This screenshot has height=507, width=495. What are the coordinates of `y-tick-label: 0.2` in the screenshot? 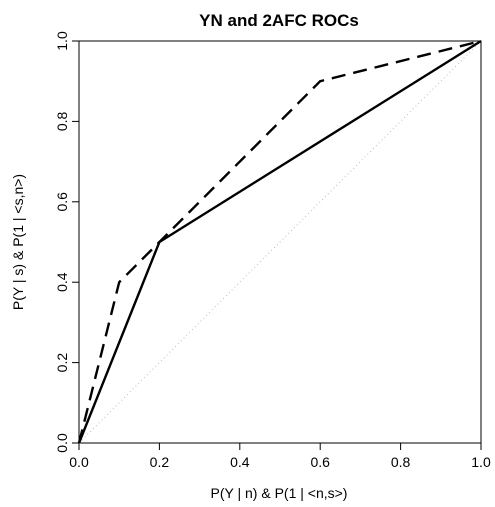 It's located at (62, 363).